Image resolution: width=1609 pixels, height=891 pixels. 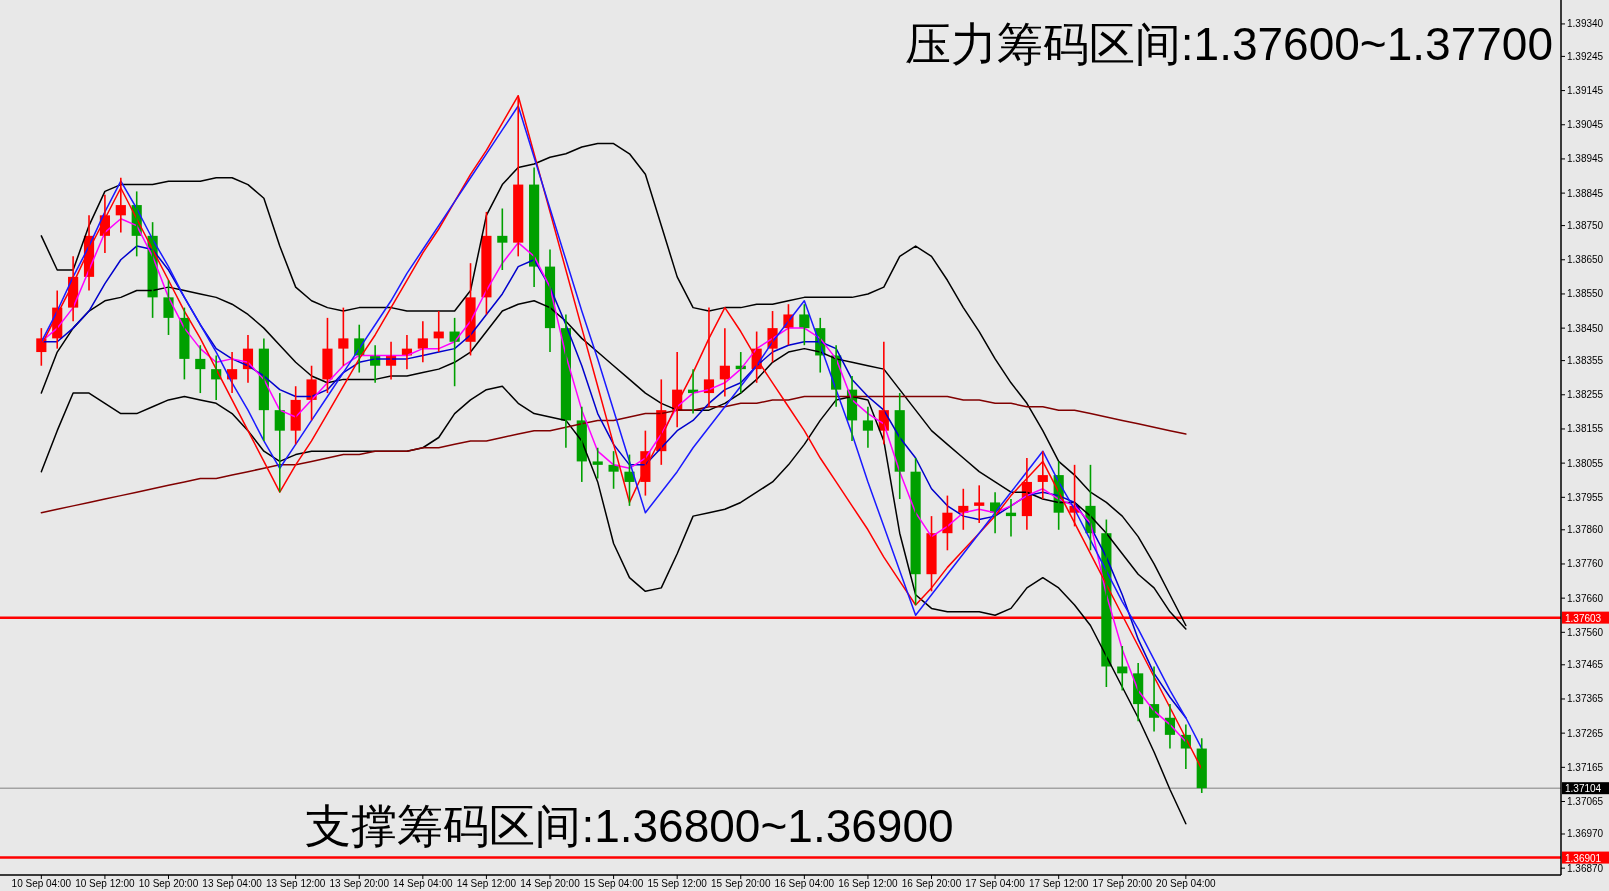 I want to click on y-tick-label: 1.37465, so click(x=1585, y=665).